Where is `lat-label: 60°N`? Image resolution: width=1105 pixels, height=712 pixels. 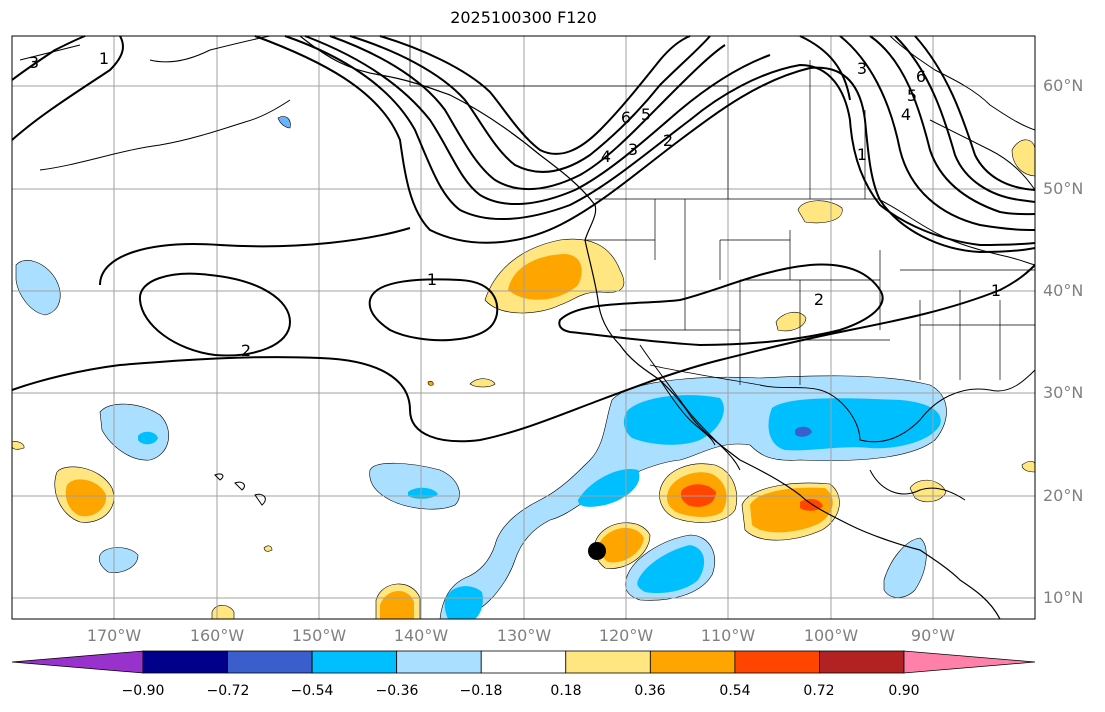 lat-label: 60°N is located at coordinates (1063, 85).